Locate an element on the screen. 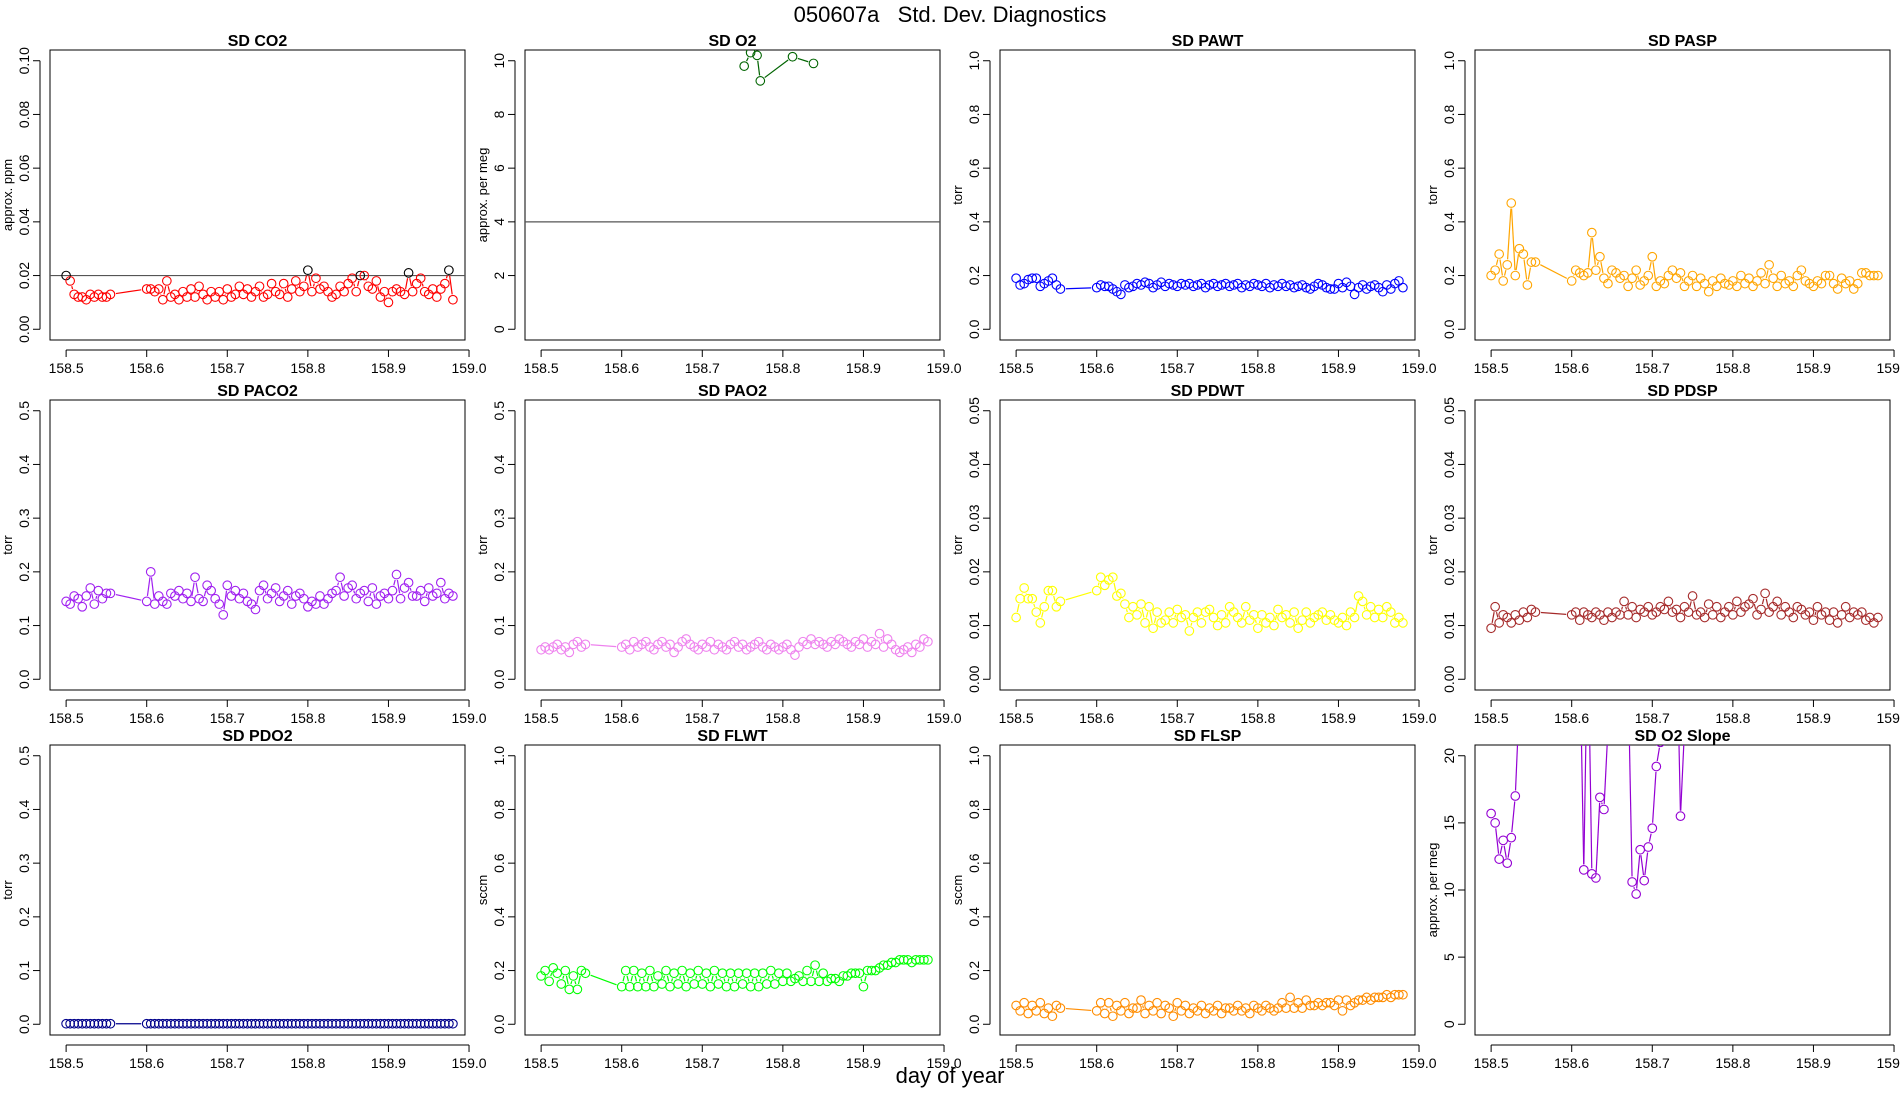 The width and height of the screenshot is (1900, 1100). x-tick-label: 158.9 is located at coordinates (388, 368).